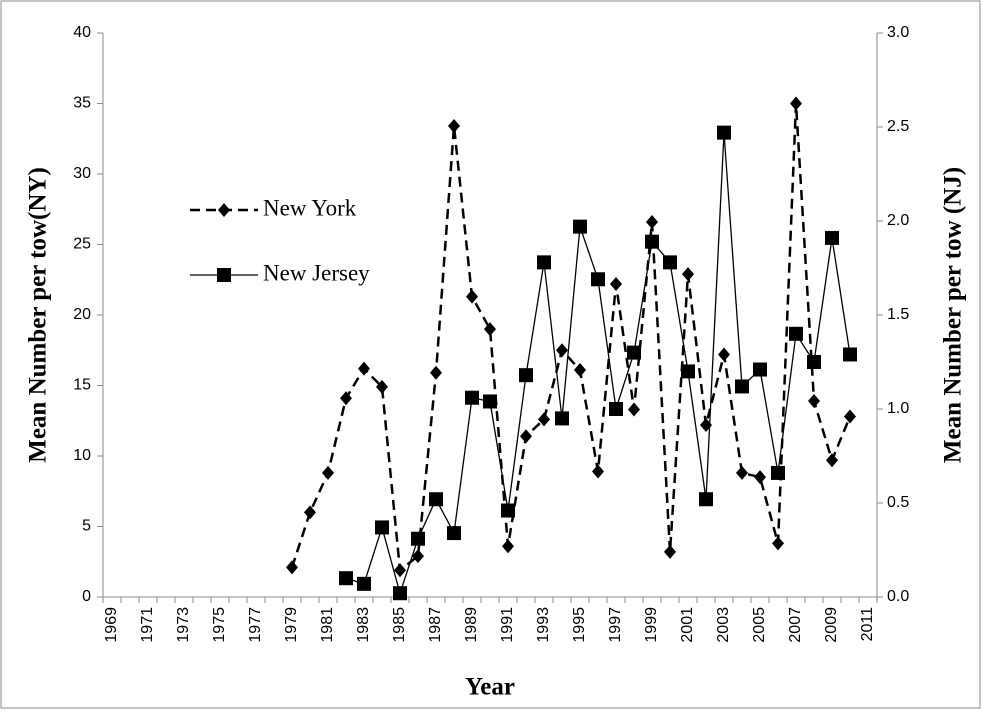 This screenshot has width=981, height=714. Describe the element at coordinates (310, 207) in the screenshot. I see `legend-label: New York` at that location.